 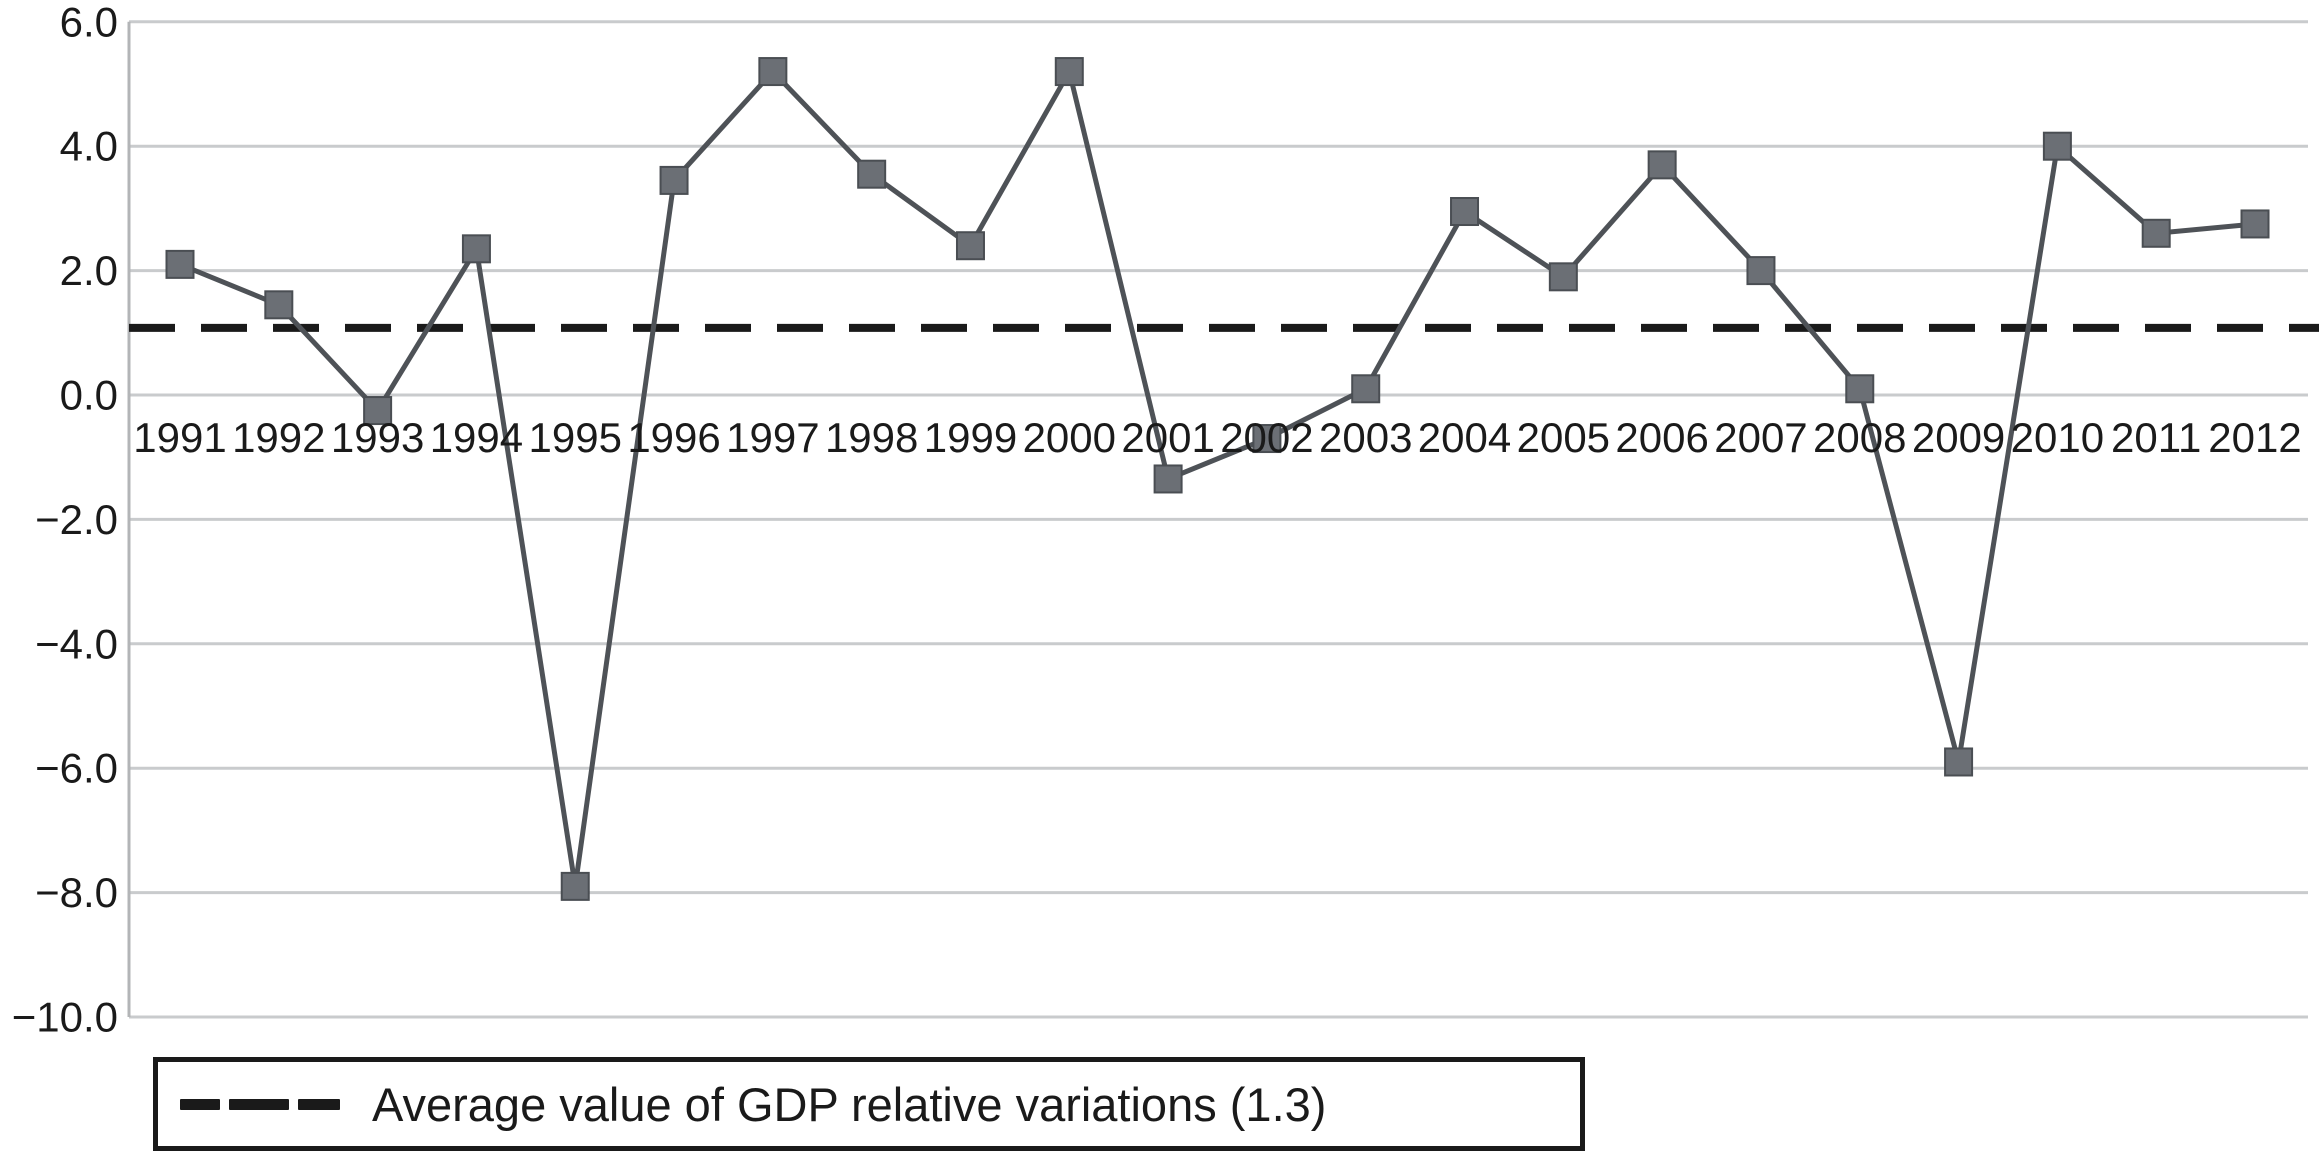 What do you see at coordinates (89, 270) in the screenshot?
I see `y-axis-tick-label: 2.0` at bounding box center [89, 270].